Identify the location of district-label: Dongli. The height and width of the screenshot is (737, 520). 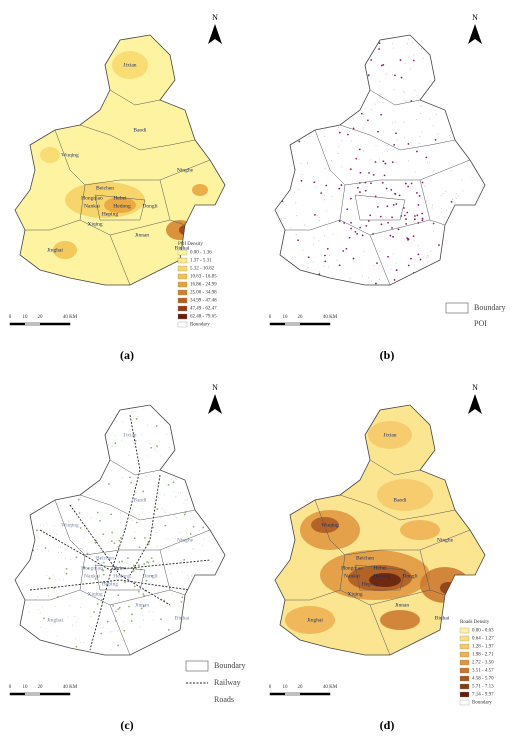
(410, 576).